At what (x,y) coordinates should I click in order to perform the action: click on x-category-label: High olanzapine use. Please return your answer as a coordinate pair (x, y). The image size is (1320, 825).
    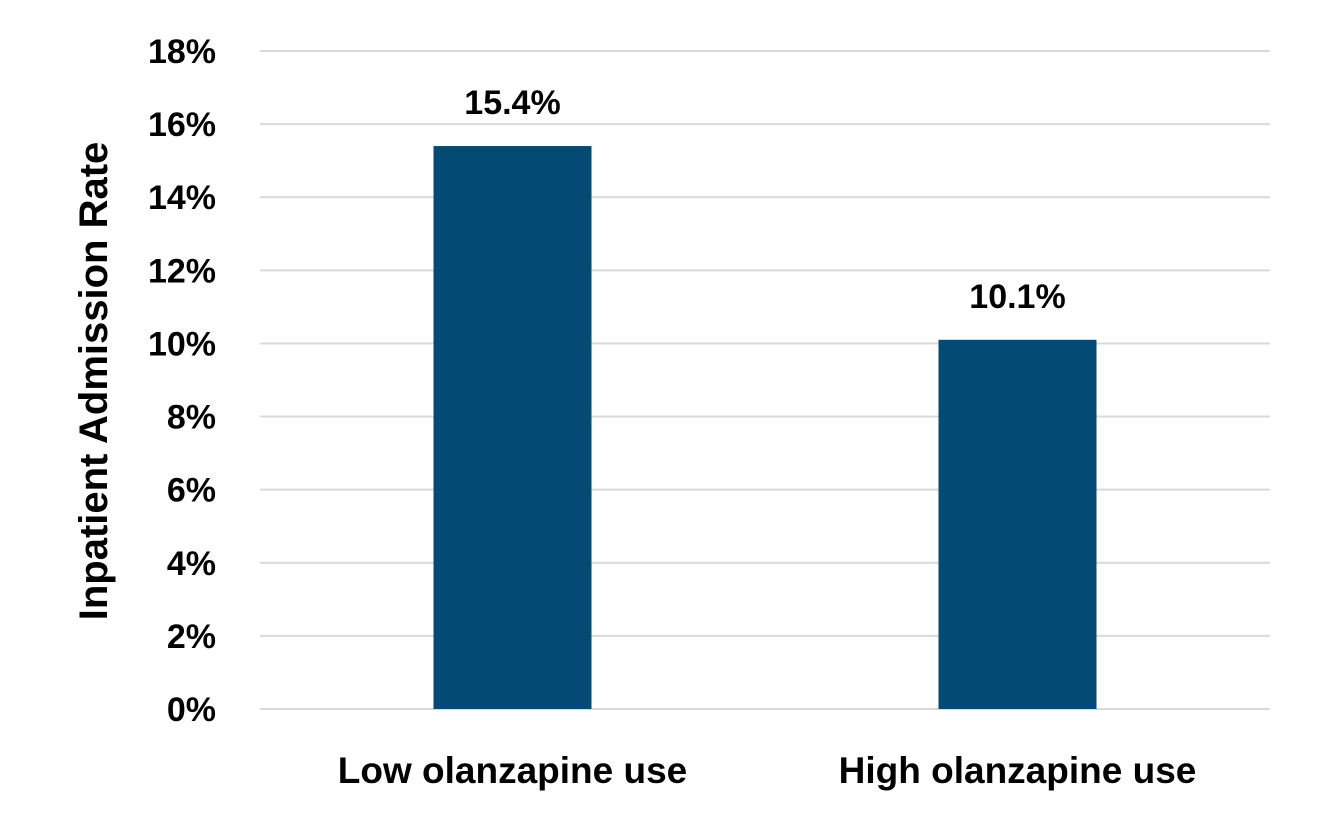
    Looking at the image, I should click on (1018, 770).